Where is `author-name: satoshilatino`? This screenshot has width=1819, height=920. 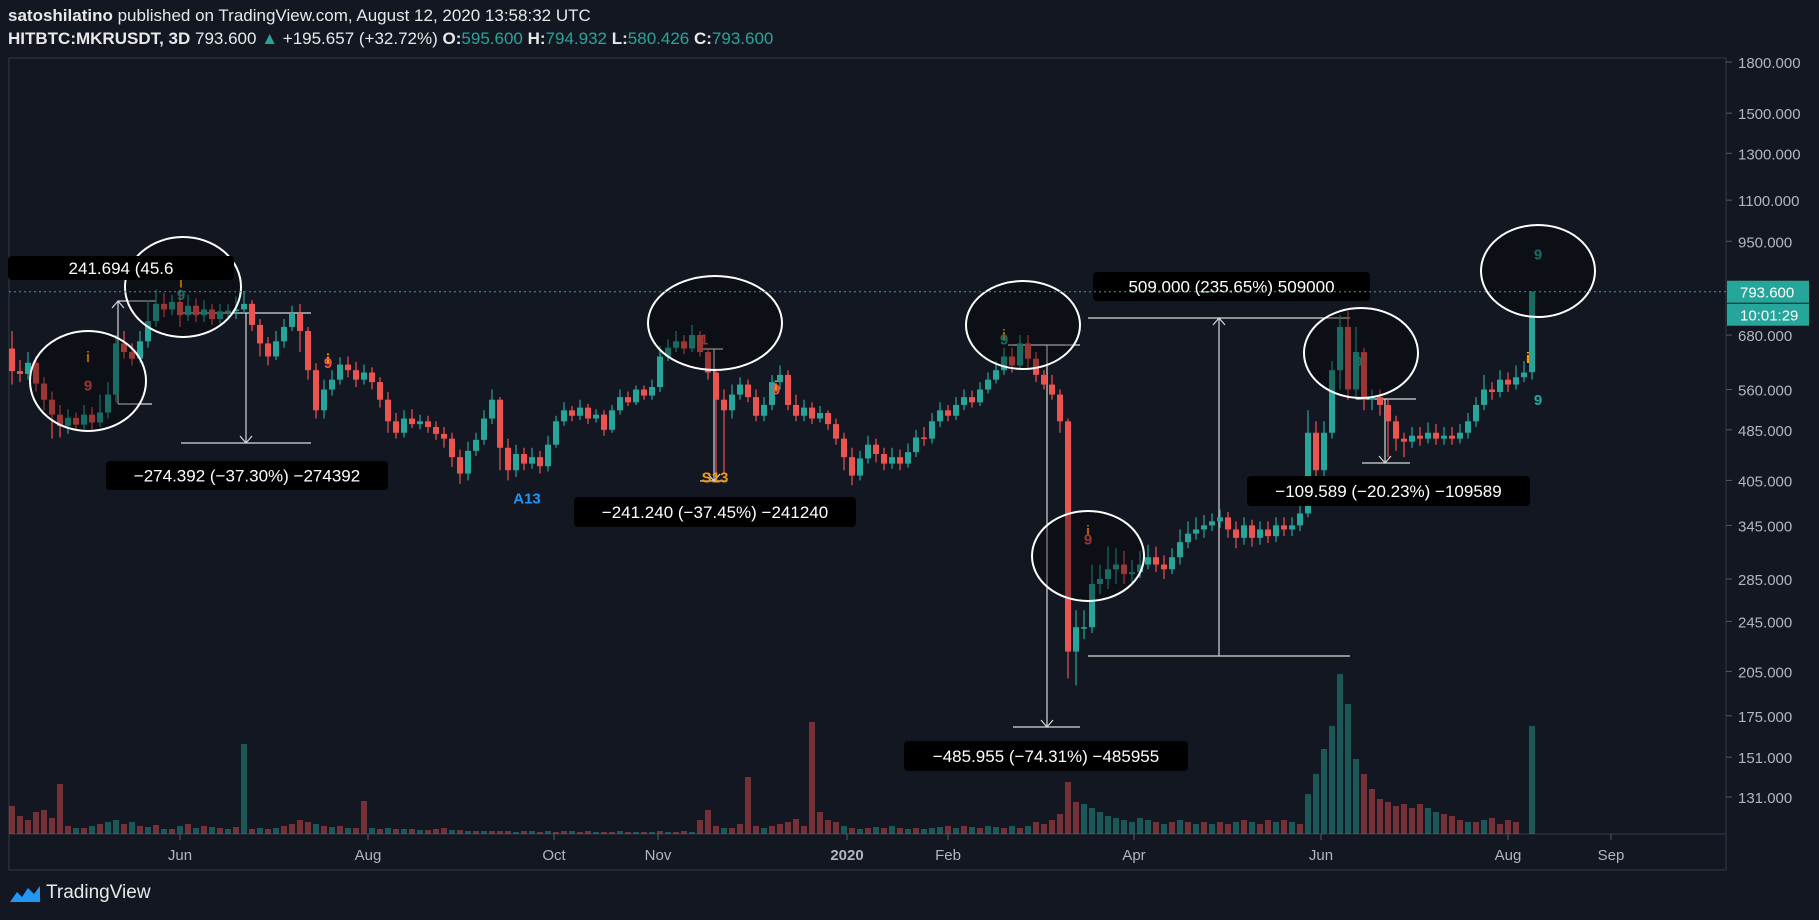
author-name: satoshilatino is located at coordinates (60, 15).